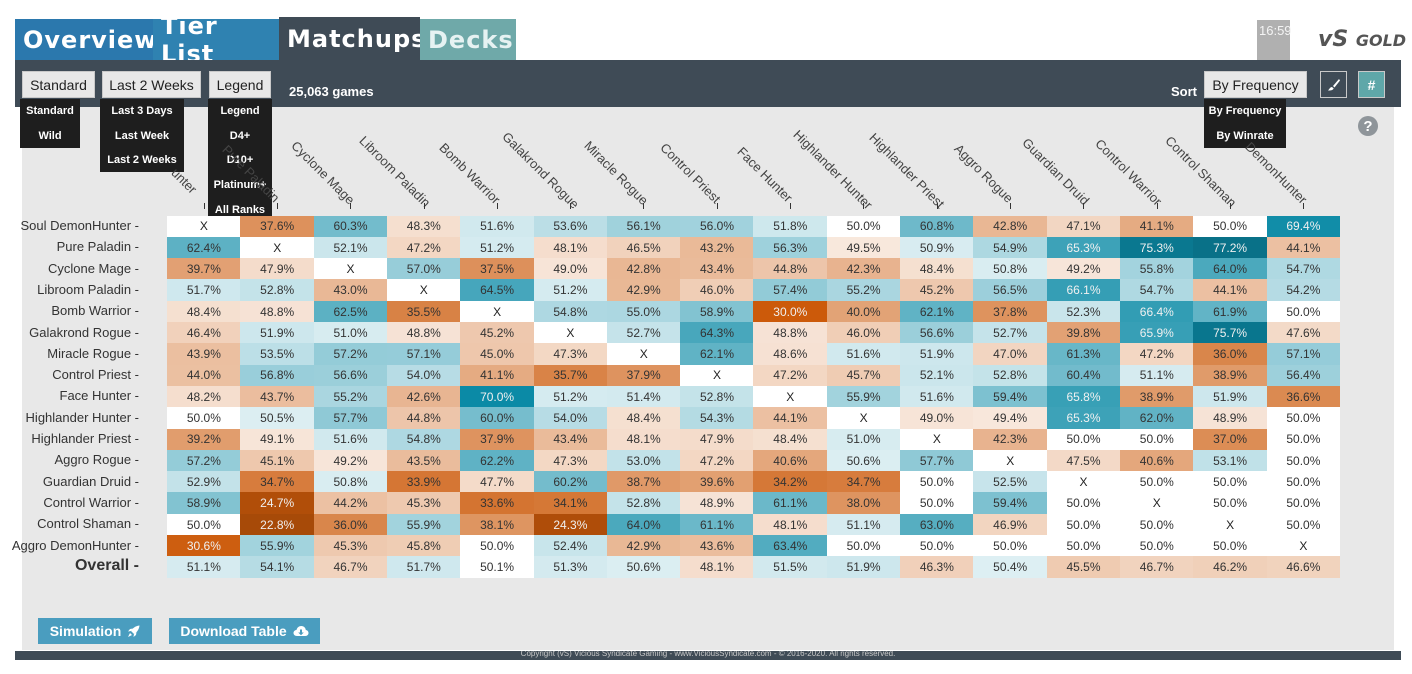 Image resolution: width=1412 pixels, height=674 pixels. What do you see at coordinates (204, 546) in the screenshot?
I see `matchup-cell: 30.6%` at bounding box center [204, 546].